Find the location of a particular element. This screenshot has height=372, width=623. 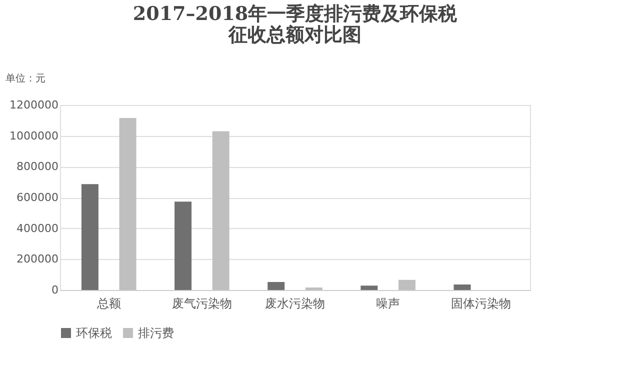

y-tick-label: 400000 is located at coordinates (37, 228).